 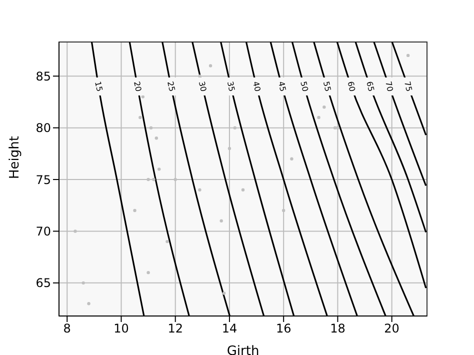 I want to click on x-tick-label: 12, so click(x=175, y=329).